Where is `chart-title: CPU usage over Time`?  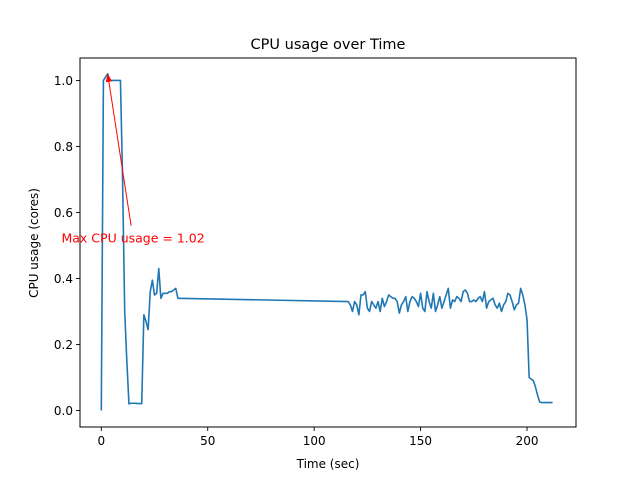
chart-title: CPU usage over Time is located at coordinates (328, 45).